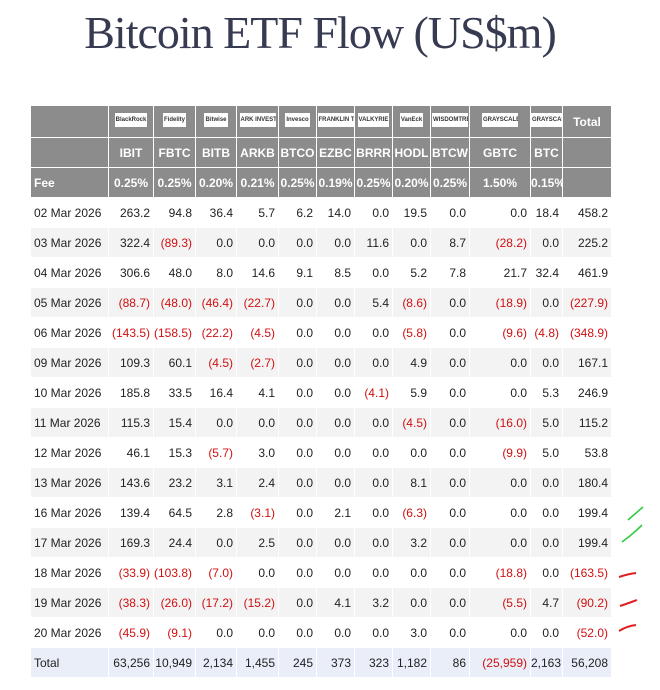  I want to click on issuer-logo: Bitwise, so click(216, 120).